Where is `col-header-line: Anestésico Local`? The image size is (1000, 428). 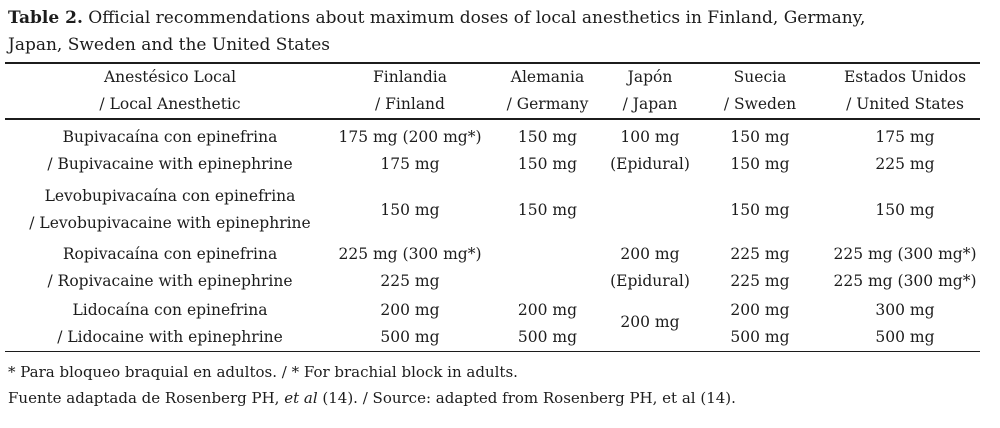
col-header-line: Anestésico Local is located at coordinates (170, 77).